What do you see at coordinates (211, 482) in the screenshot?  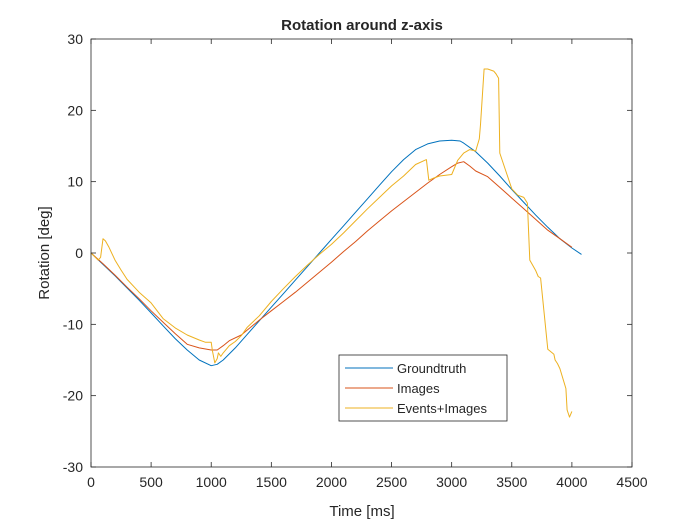 I see `x-tick-label: 1000` at bounding box center [211, 482].